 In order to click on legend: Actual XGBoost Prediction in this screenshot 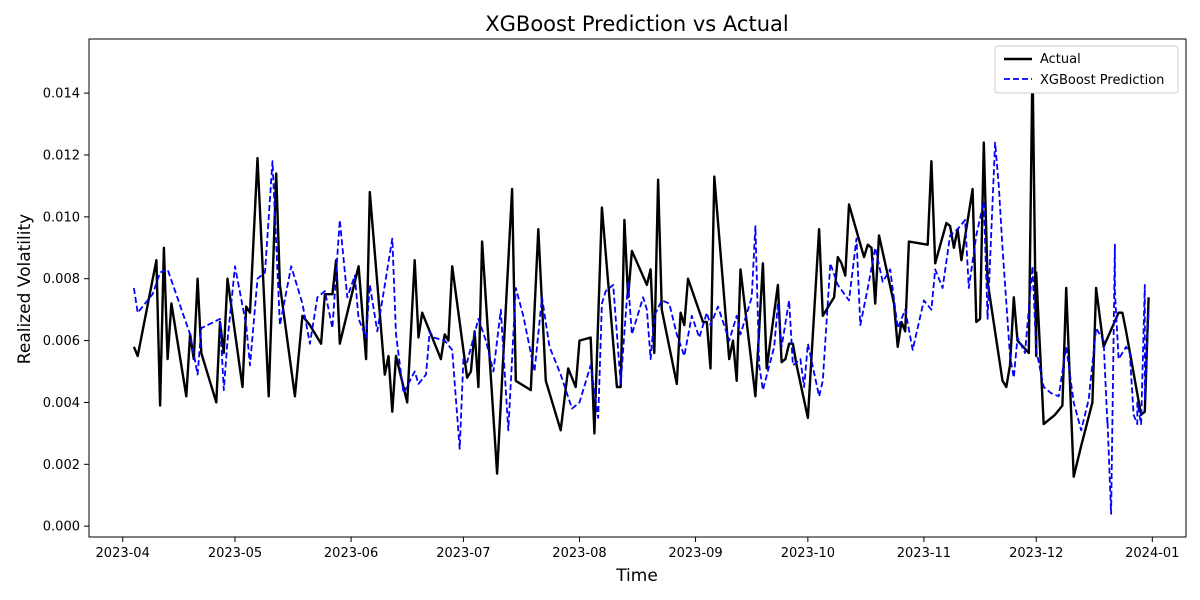, I will do `click(1086, 69)`.